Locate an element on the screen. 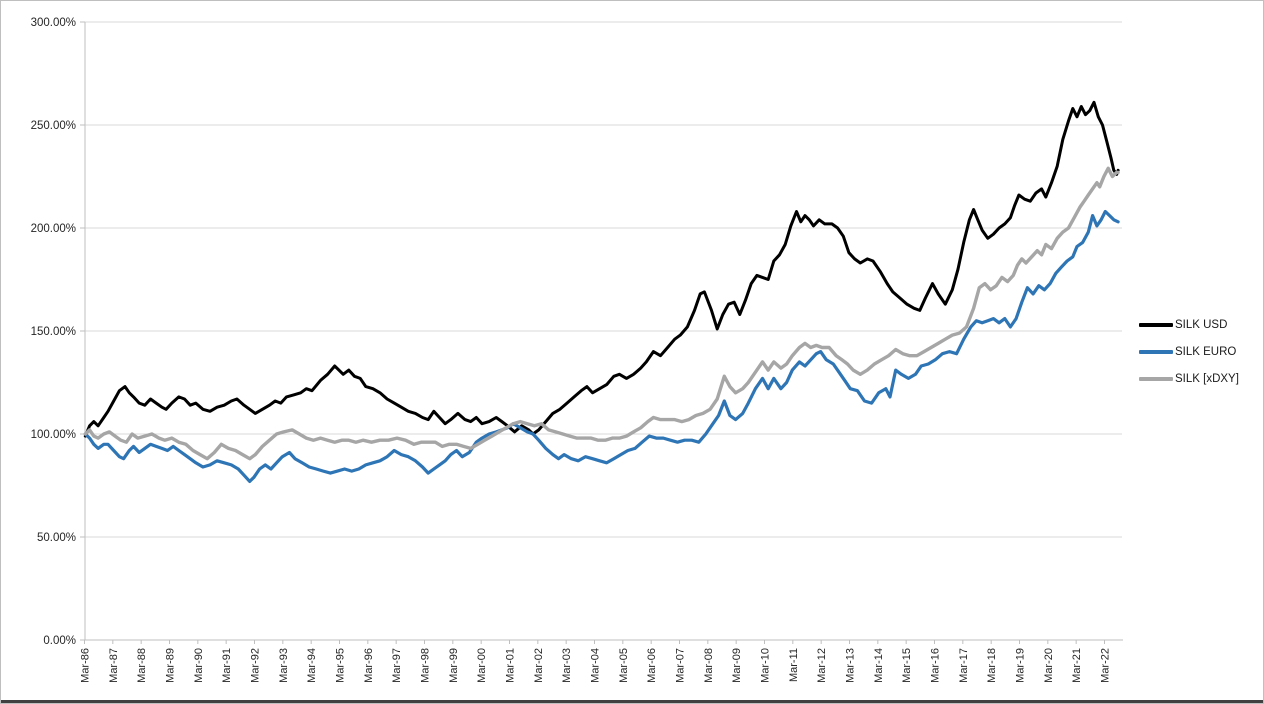 Image resolution: width=1264 pixels, height=704 pixels. x-axis-tick-label: Mar-22 is located at coordinates (1106, 665).